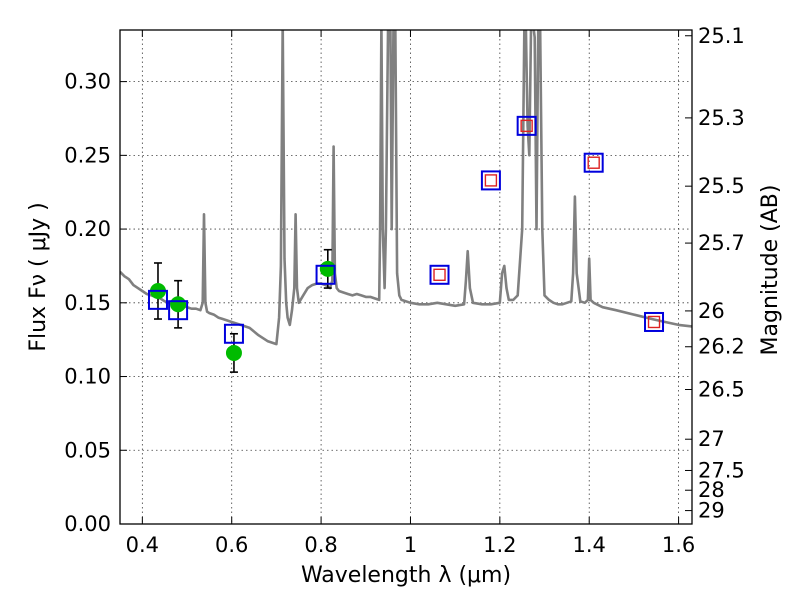  Describe the element at coordinates (721, 470) in the screenshot. I see `magnitude-tick-label: 27.5` at that location.